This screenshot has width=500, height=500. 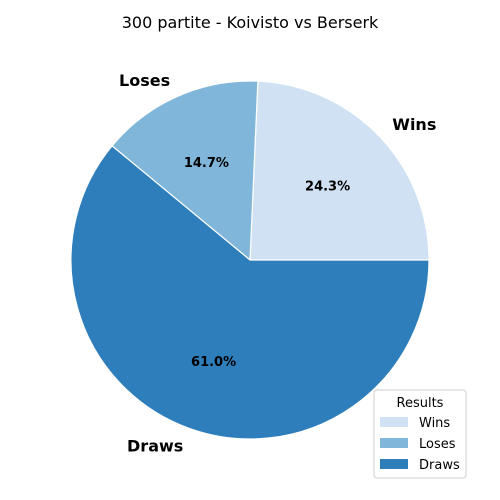 I want to click on legend-swatch-draws, so click(x=394, y=464).